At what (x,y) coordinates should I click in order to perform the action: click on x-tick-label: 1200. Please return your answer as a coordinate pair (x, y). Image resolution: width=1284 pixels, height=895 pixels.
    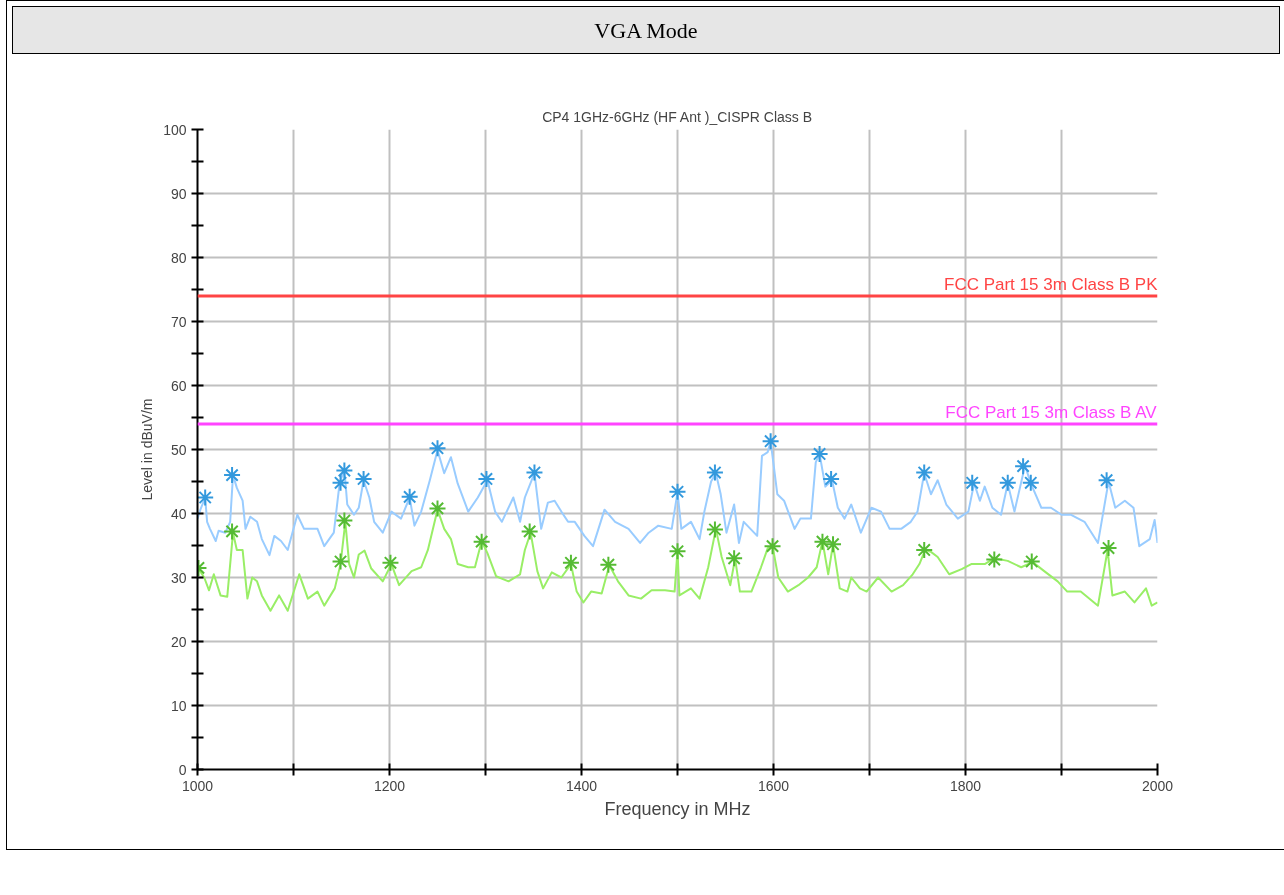
    Looking at the image, I should click on (389, 785).